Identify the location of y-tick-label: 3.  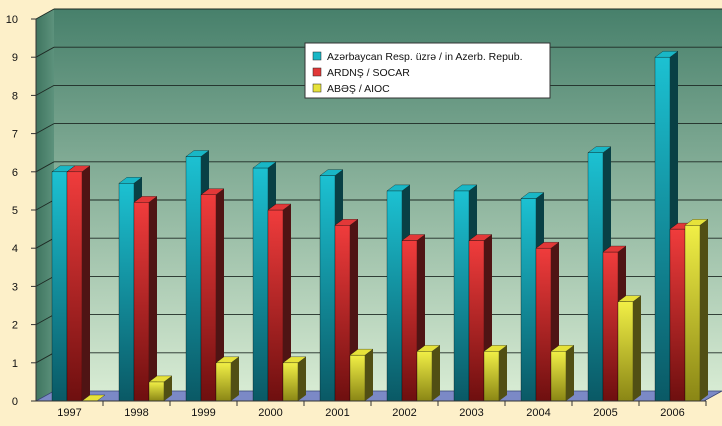
(15, 287).